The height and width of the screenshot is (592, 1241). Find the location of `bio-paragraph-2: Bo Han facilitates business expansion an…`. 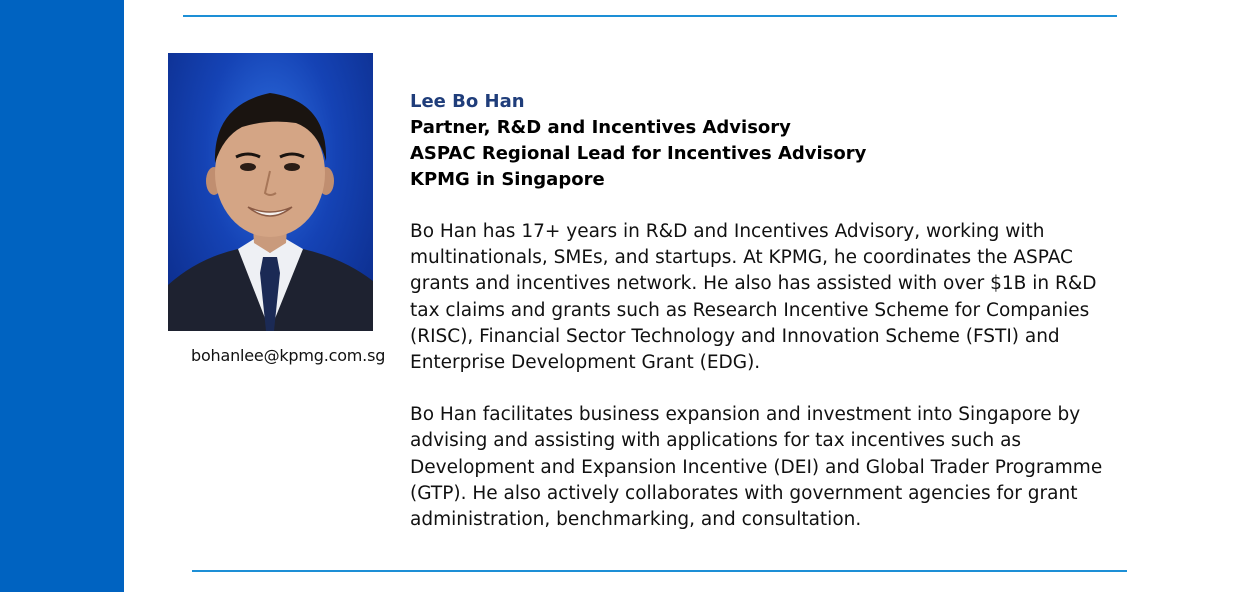

bio-paragraph-2: Bo Han facilitates business expansion an… is located at coordinates (756, 467).